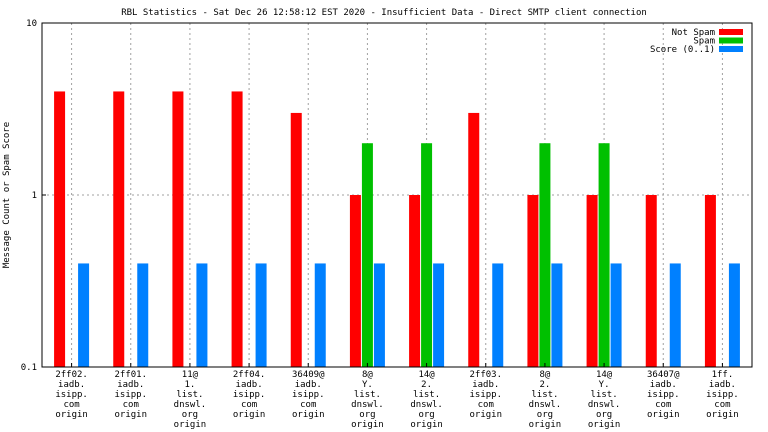  I want to click on x-tick-label: 8@ Y. list. dnswl. org origin, so click(367, 400).